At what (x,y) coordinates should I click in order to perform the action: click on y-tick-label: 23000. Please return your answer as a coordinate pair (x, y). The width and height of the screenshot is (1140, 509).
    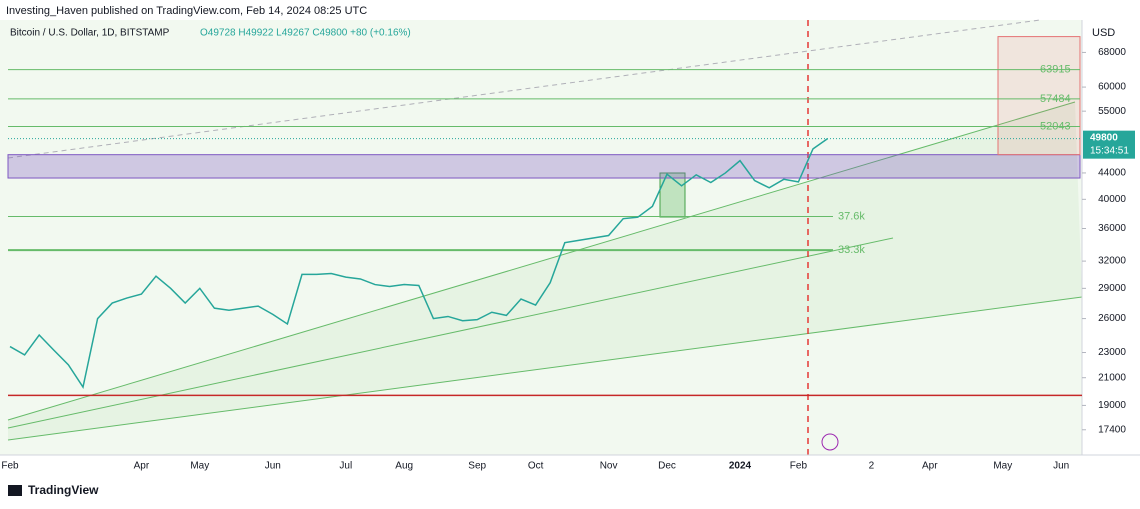
    Looking at the image, I should click on (1112, 352).